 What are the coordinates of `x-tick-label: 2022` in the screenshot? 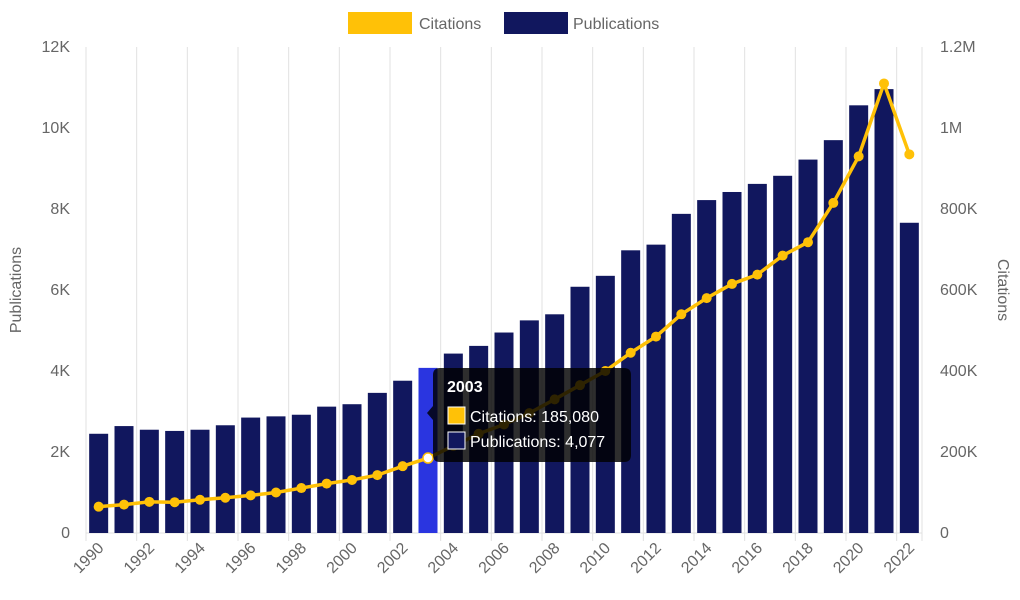 It's located at (899, 558).